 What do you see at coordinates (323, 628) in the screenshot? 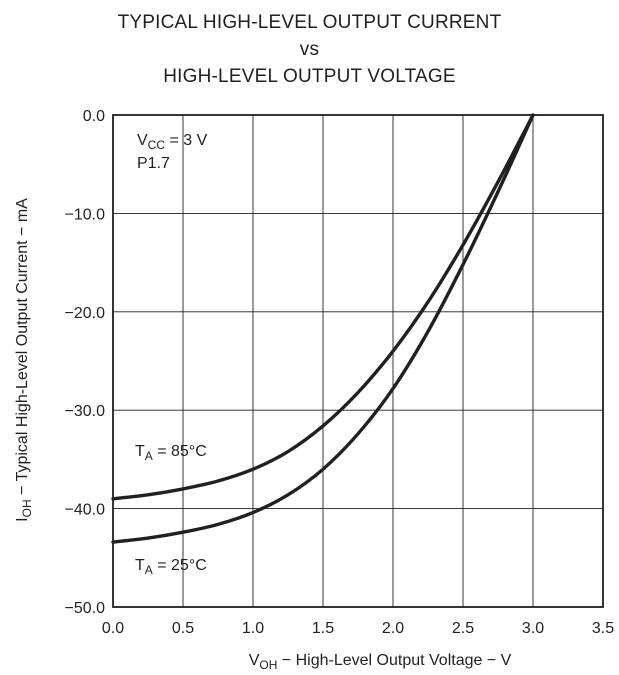
I see `x-tick-label: 1.5` at bounding box center [323, 628].